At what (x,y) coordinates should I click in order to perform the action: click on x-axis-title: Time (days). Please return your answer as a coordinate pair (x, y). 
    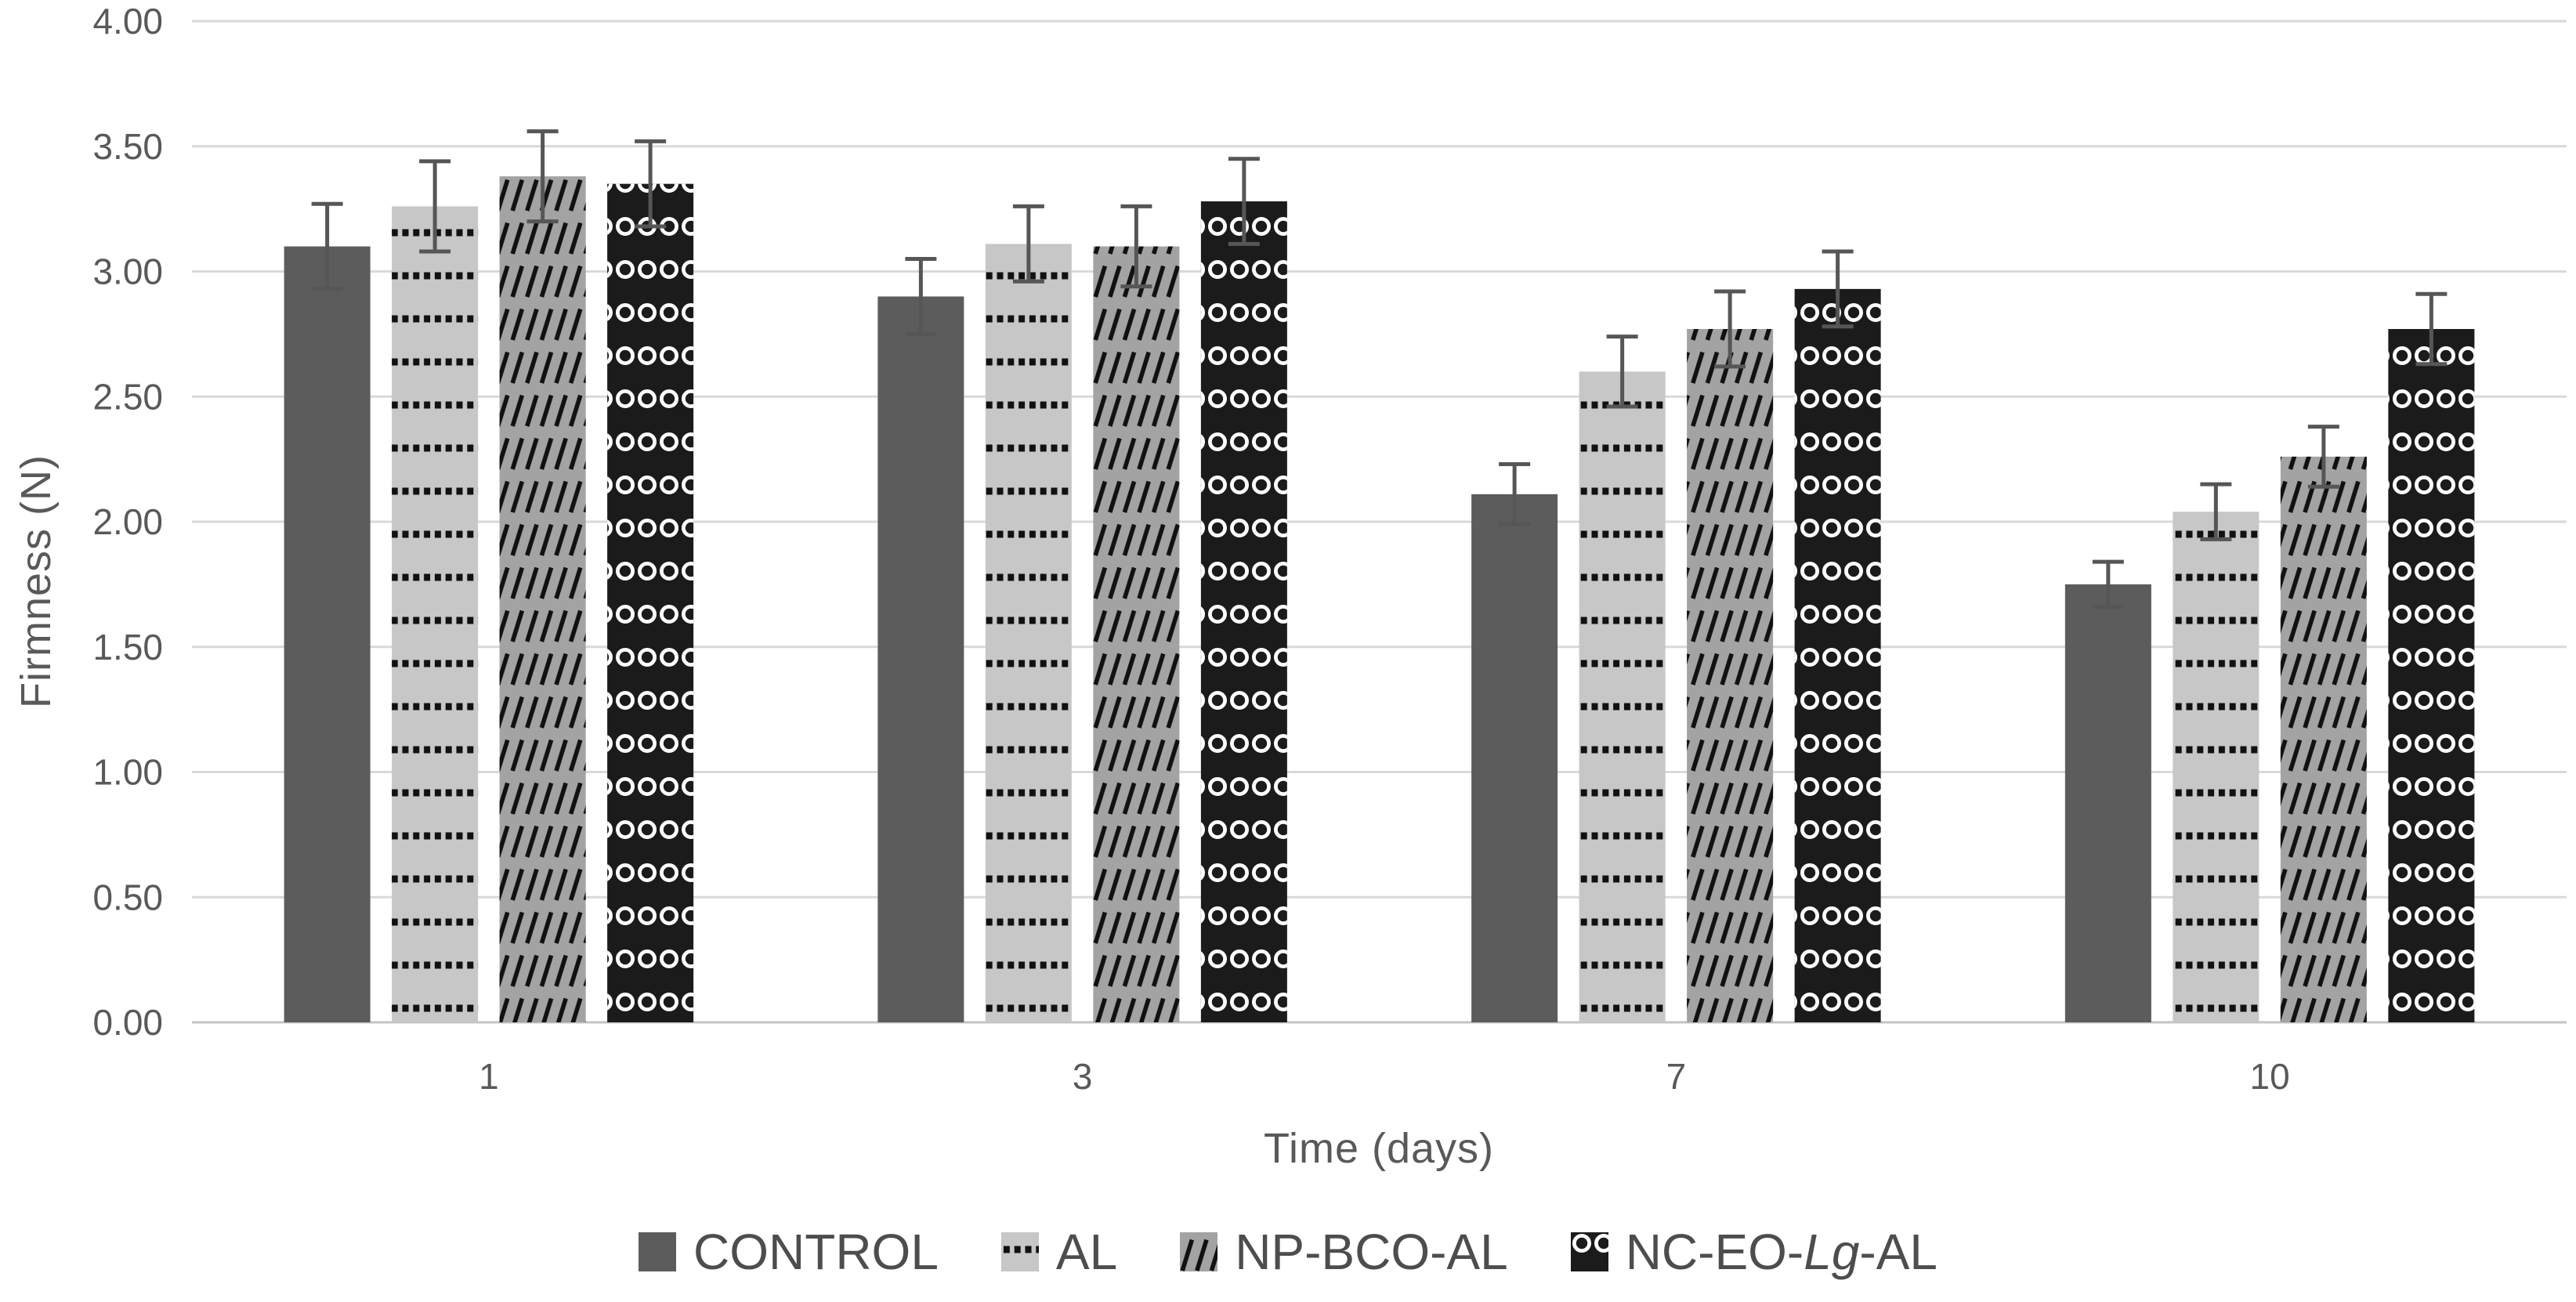
    Looking at the image, I should click on (1379, 1148).